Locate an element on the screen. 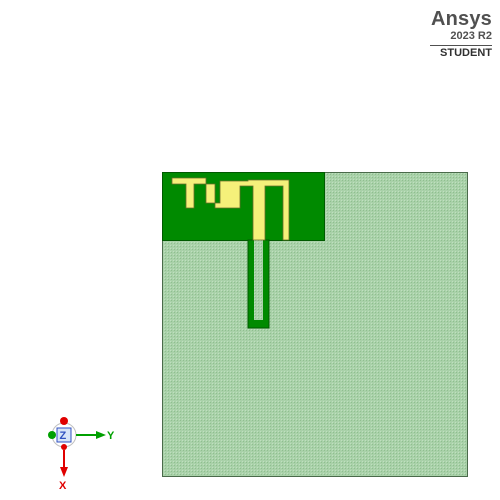  x-axis-arrow-icon is located at coordinates (64, 472).